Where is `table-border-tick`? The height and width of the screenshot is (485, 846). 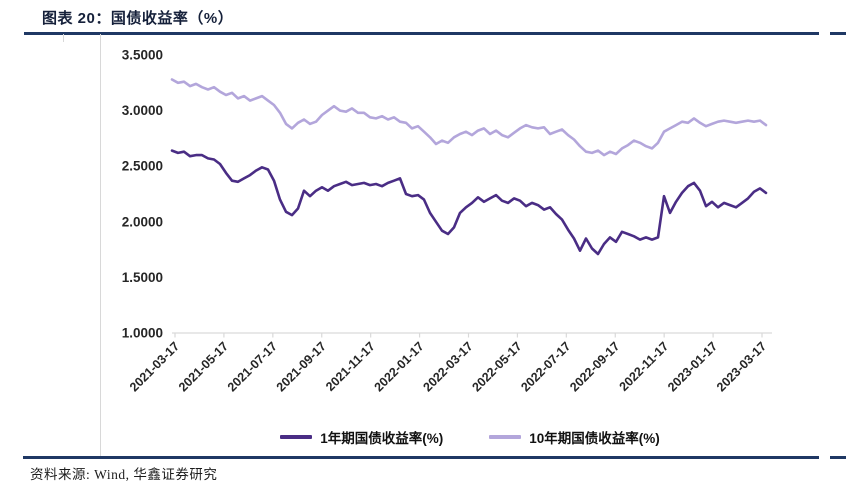 table-border-tick is located at coordinates (63, 38).